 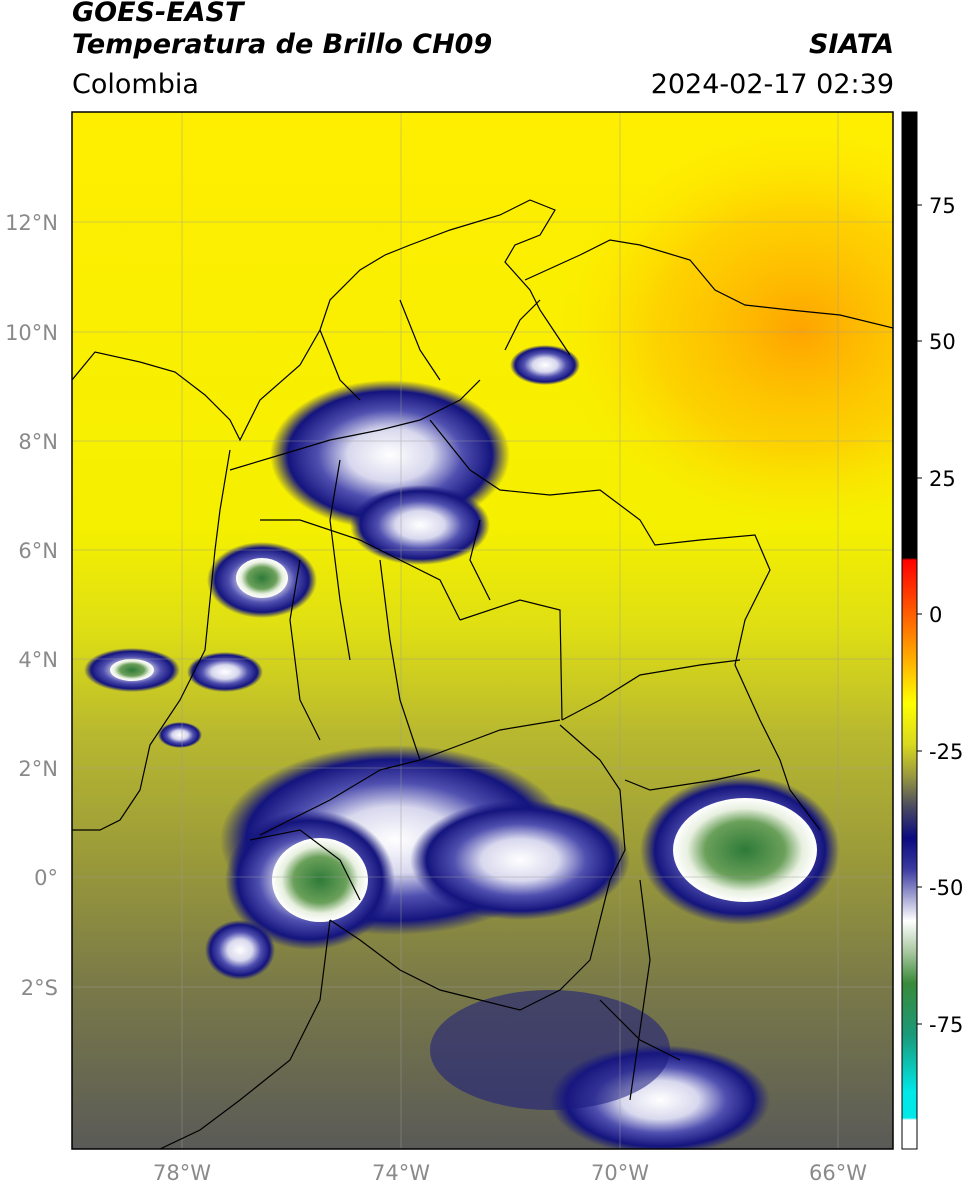 What do you see at coordinates (932, 630) in the screenshot?
I see `colorbar: 75 50 25 0 -25 -50 -75` at bounding box center [932, 630].